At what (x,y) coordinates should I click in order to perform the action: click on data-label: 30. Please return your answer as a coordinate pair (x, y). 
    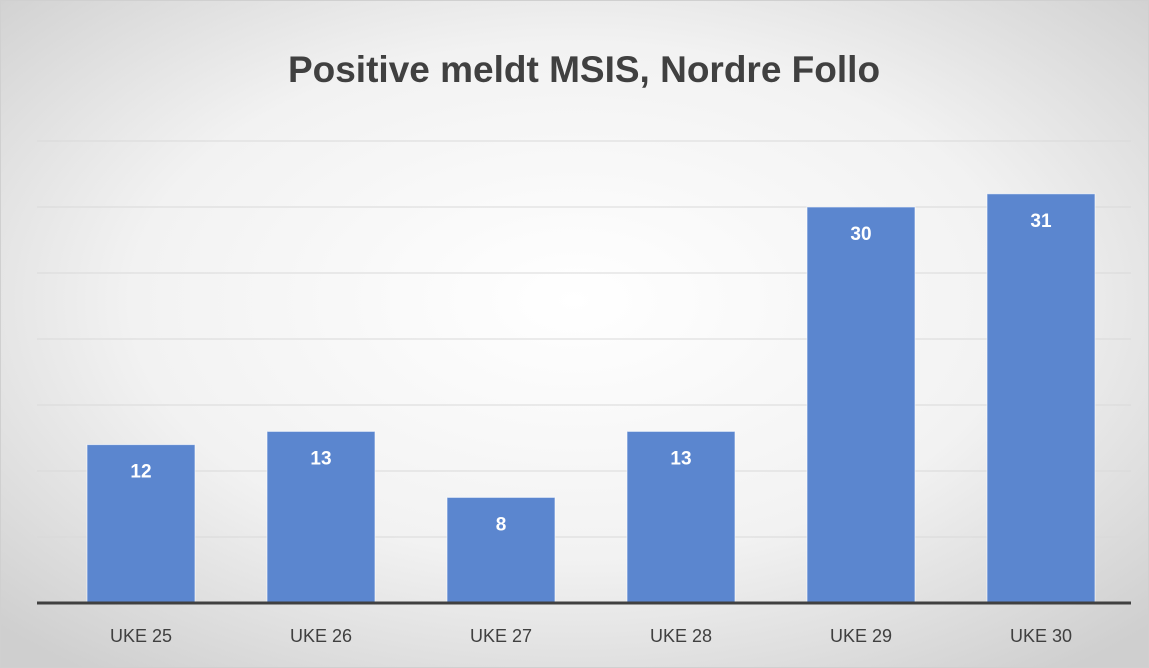
    Looking at the image, I should click on (860, 234).